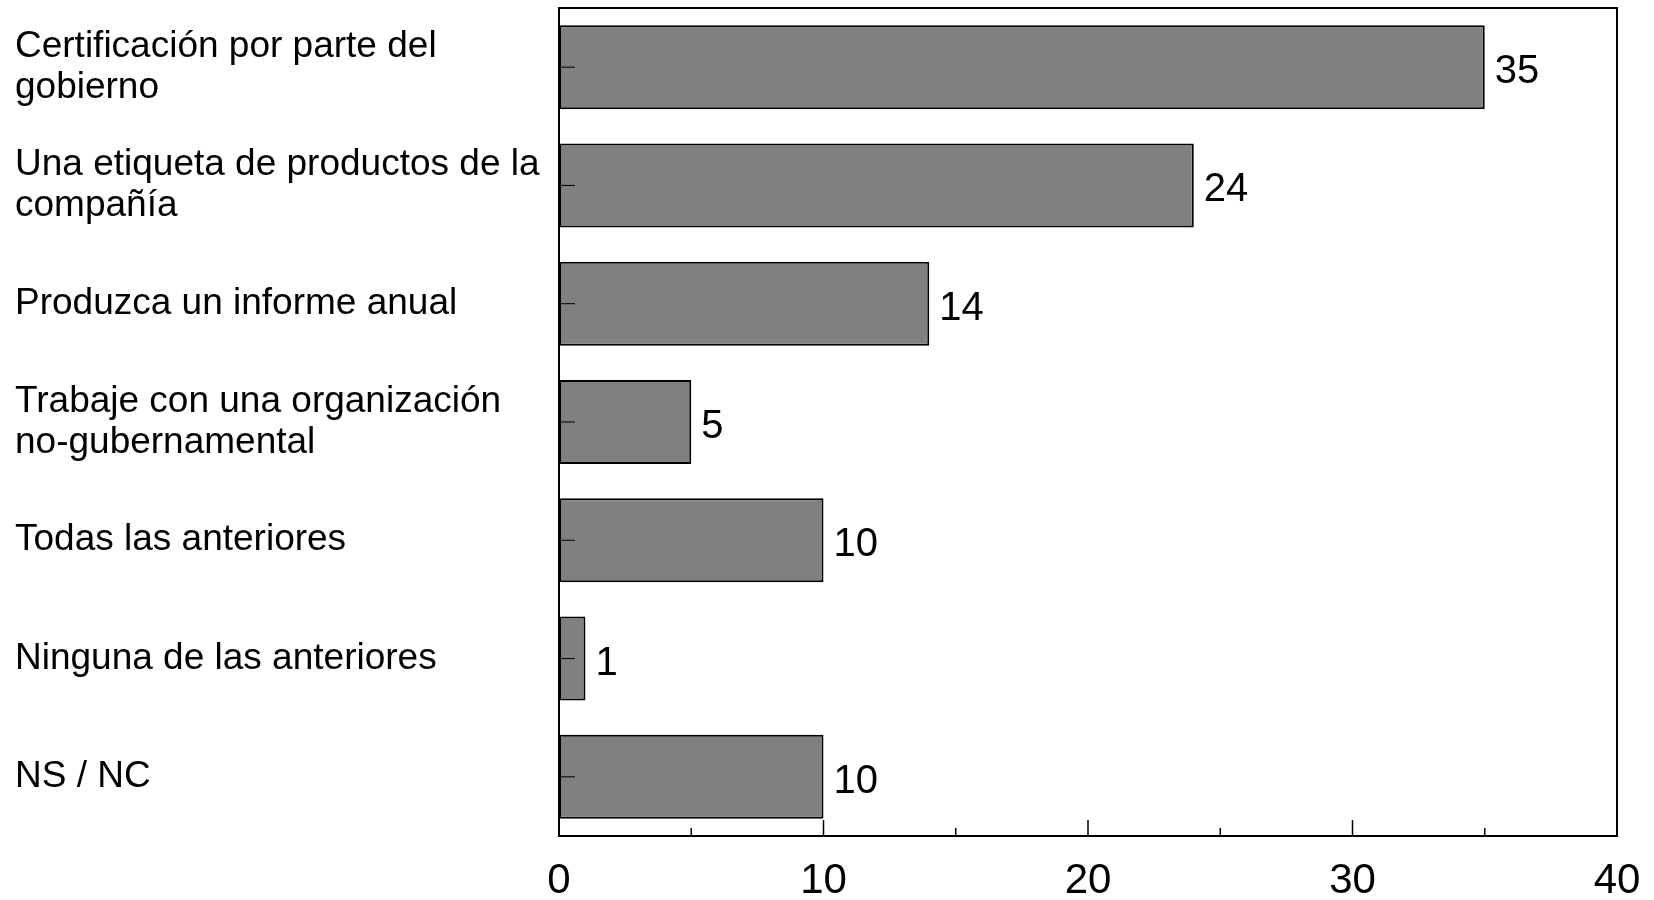 This screenshot has width=1654, height=900. I want to click on data-label: 5, so click(712, 424).